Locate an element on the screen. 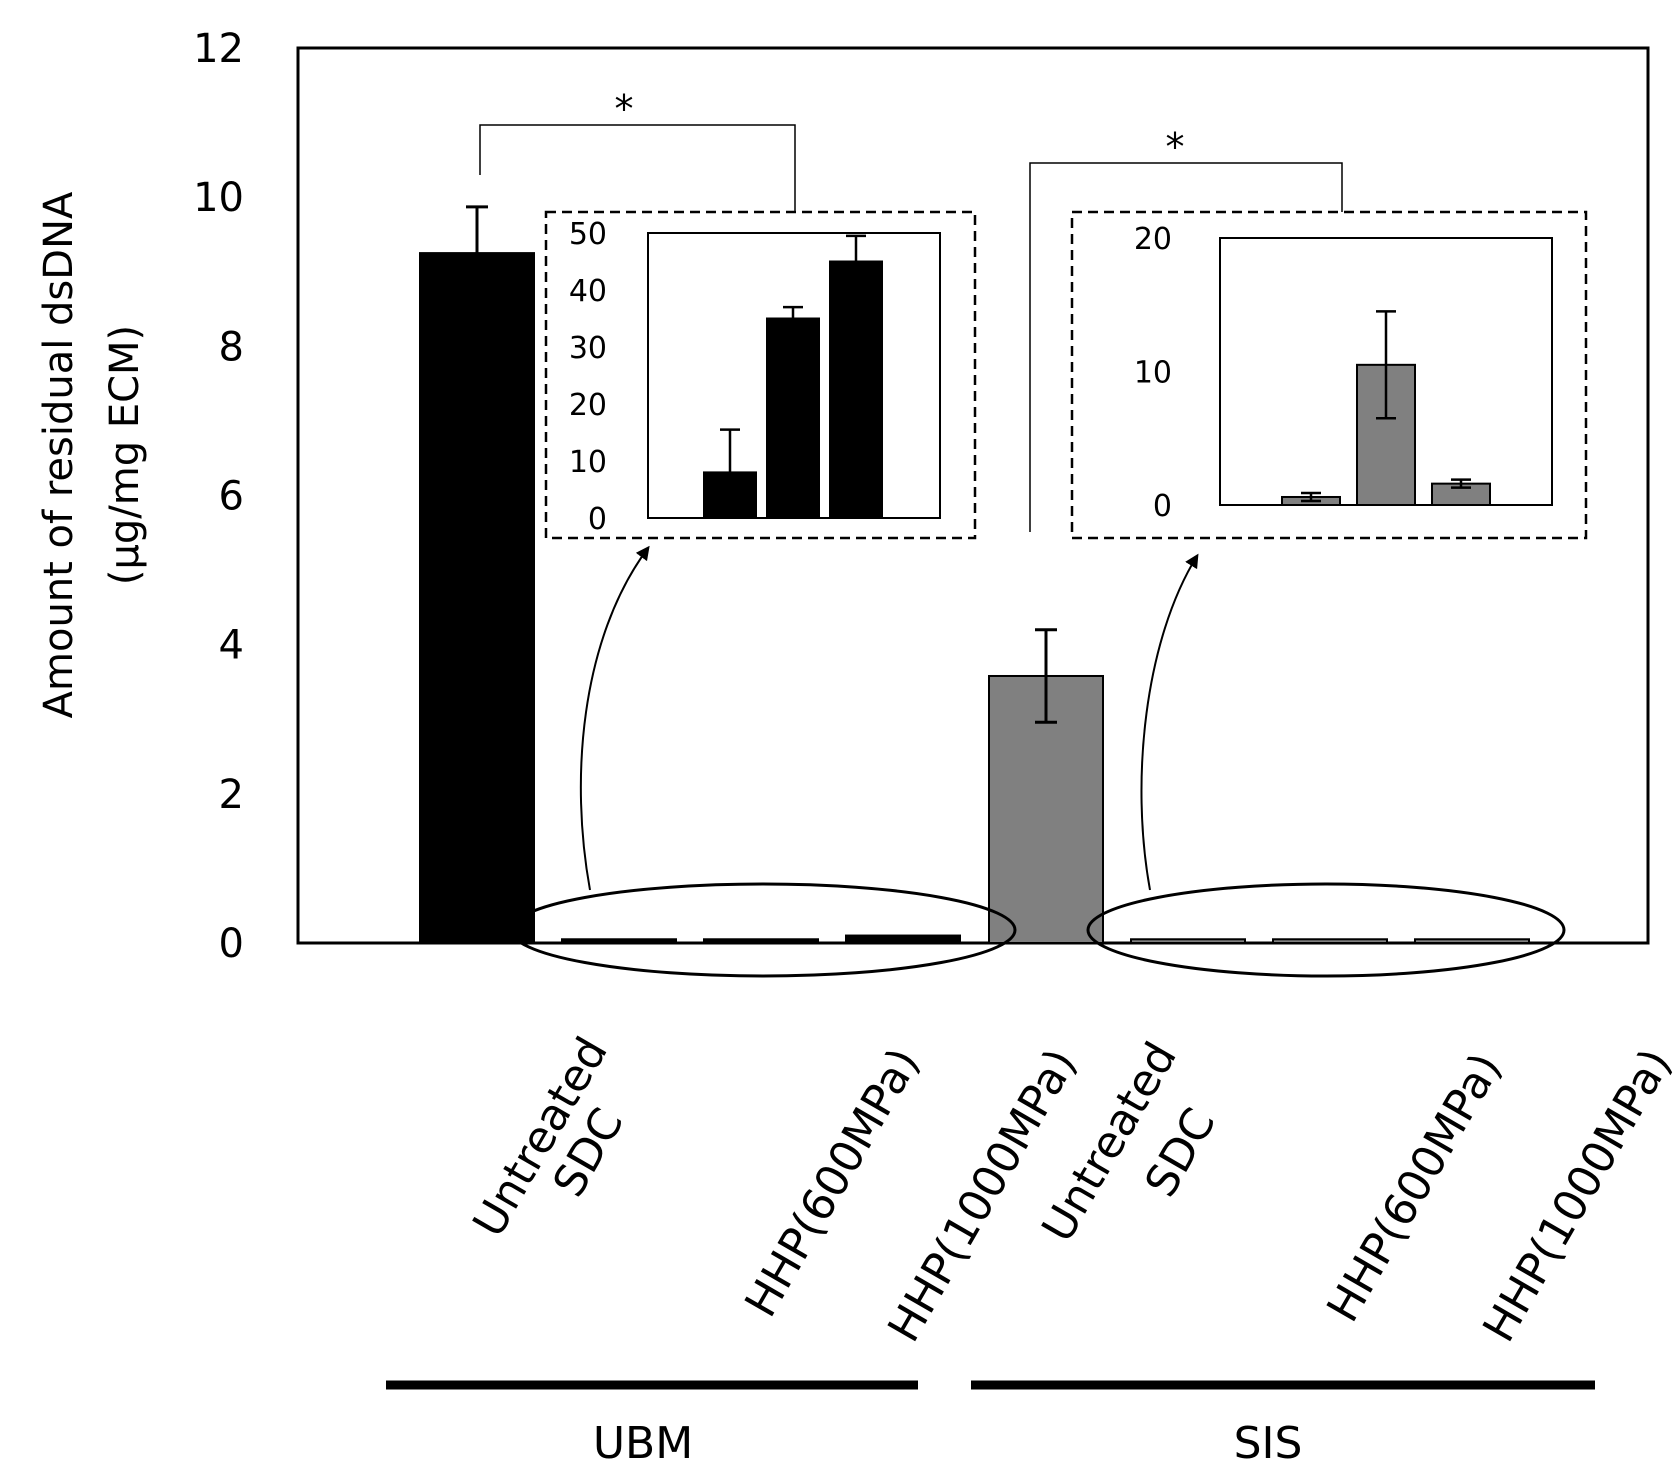 This screenshot has width=1676, height=1475. arrow-to-inset-sis is located at coordinates (1169, 722).